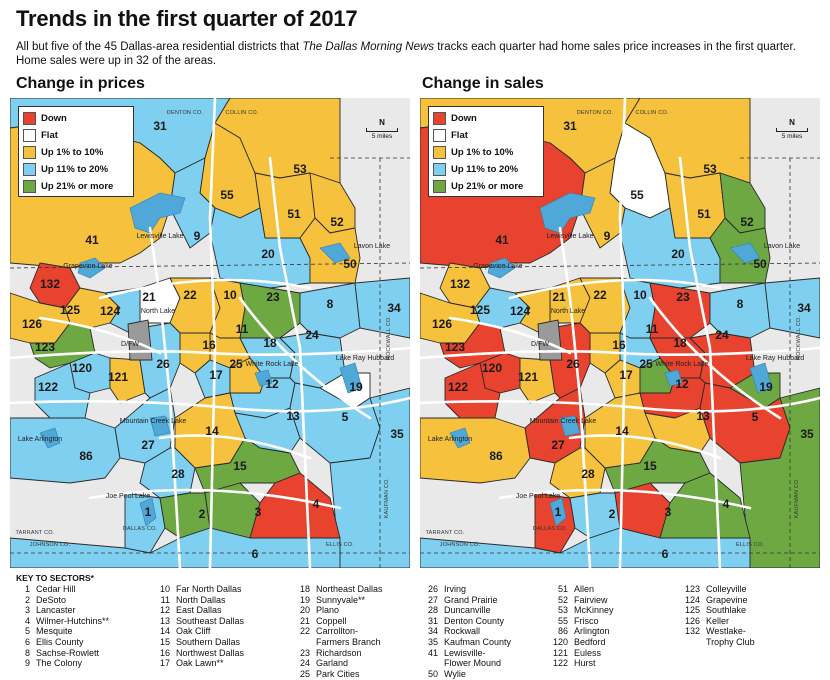  I want to click on place-label: Joe Pool Lake, so click(538, 496).